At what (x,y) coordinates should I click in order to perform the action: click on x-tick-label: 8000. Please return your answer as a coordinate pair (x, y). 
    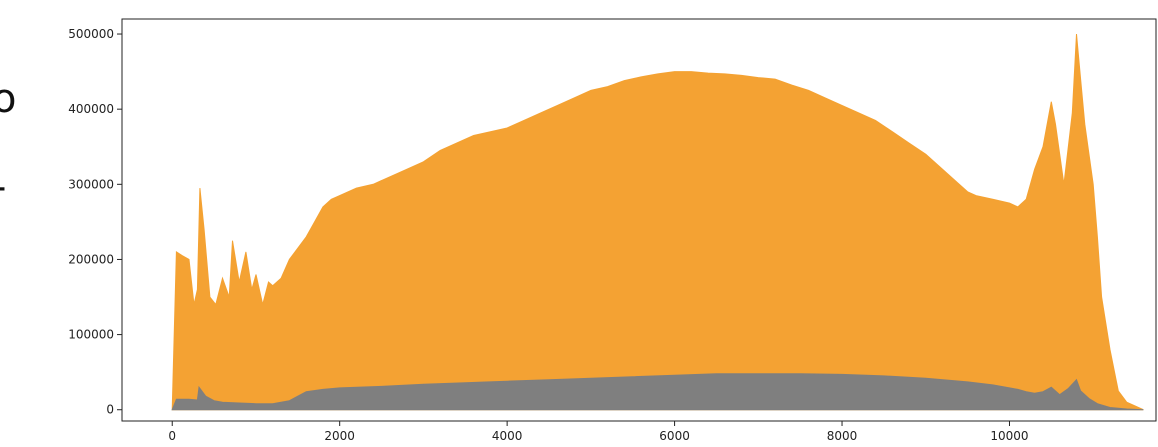
    Looking at the image, I should click on (842, 436).